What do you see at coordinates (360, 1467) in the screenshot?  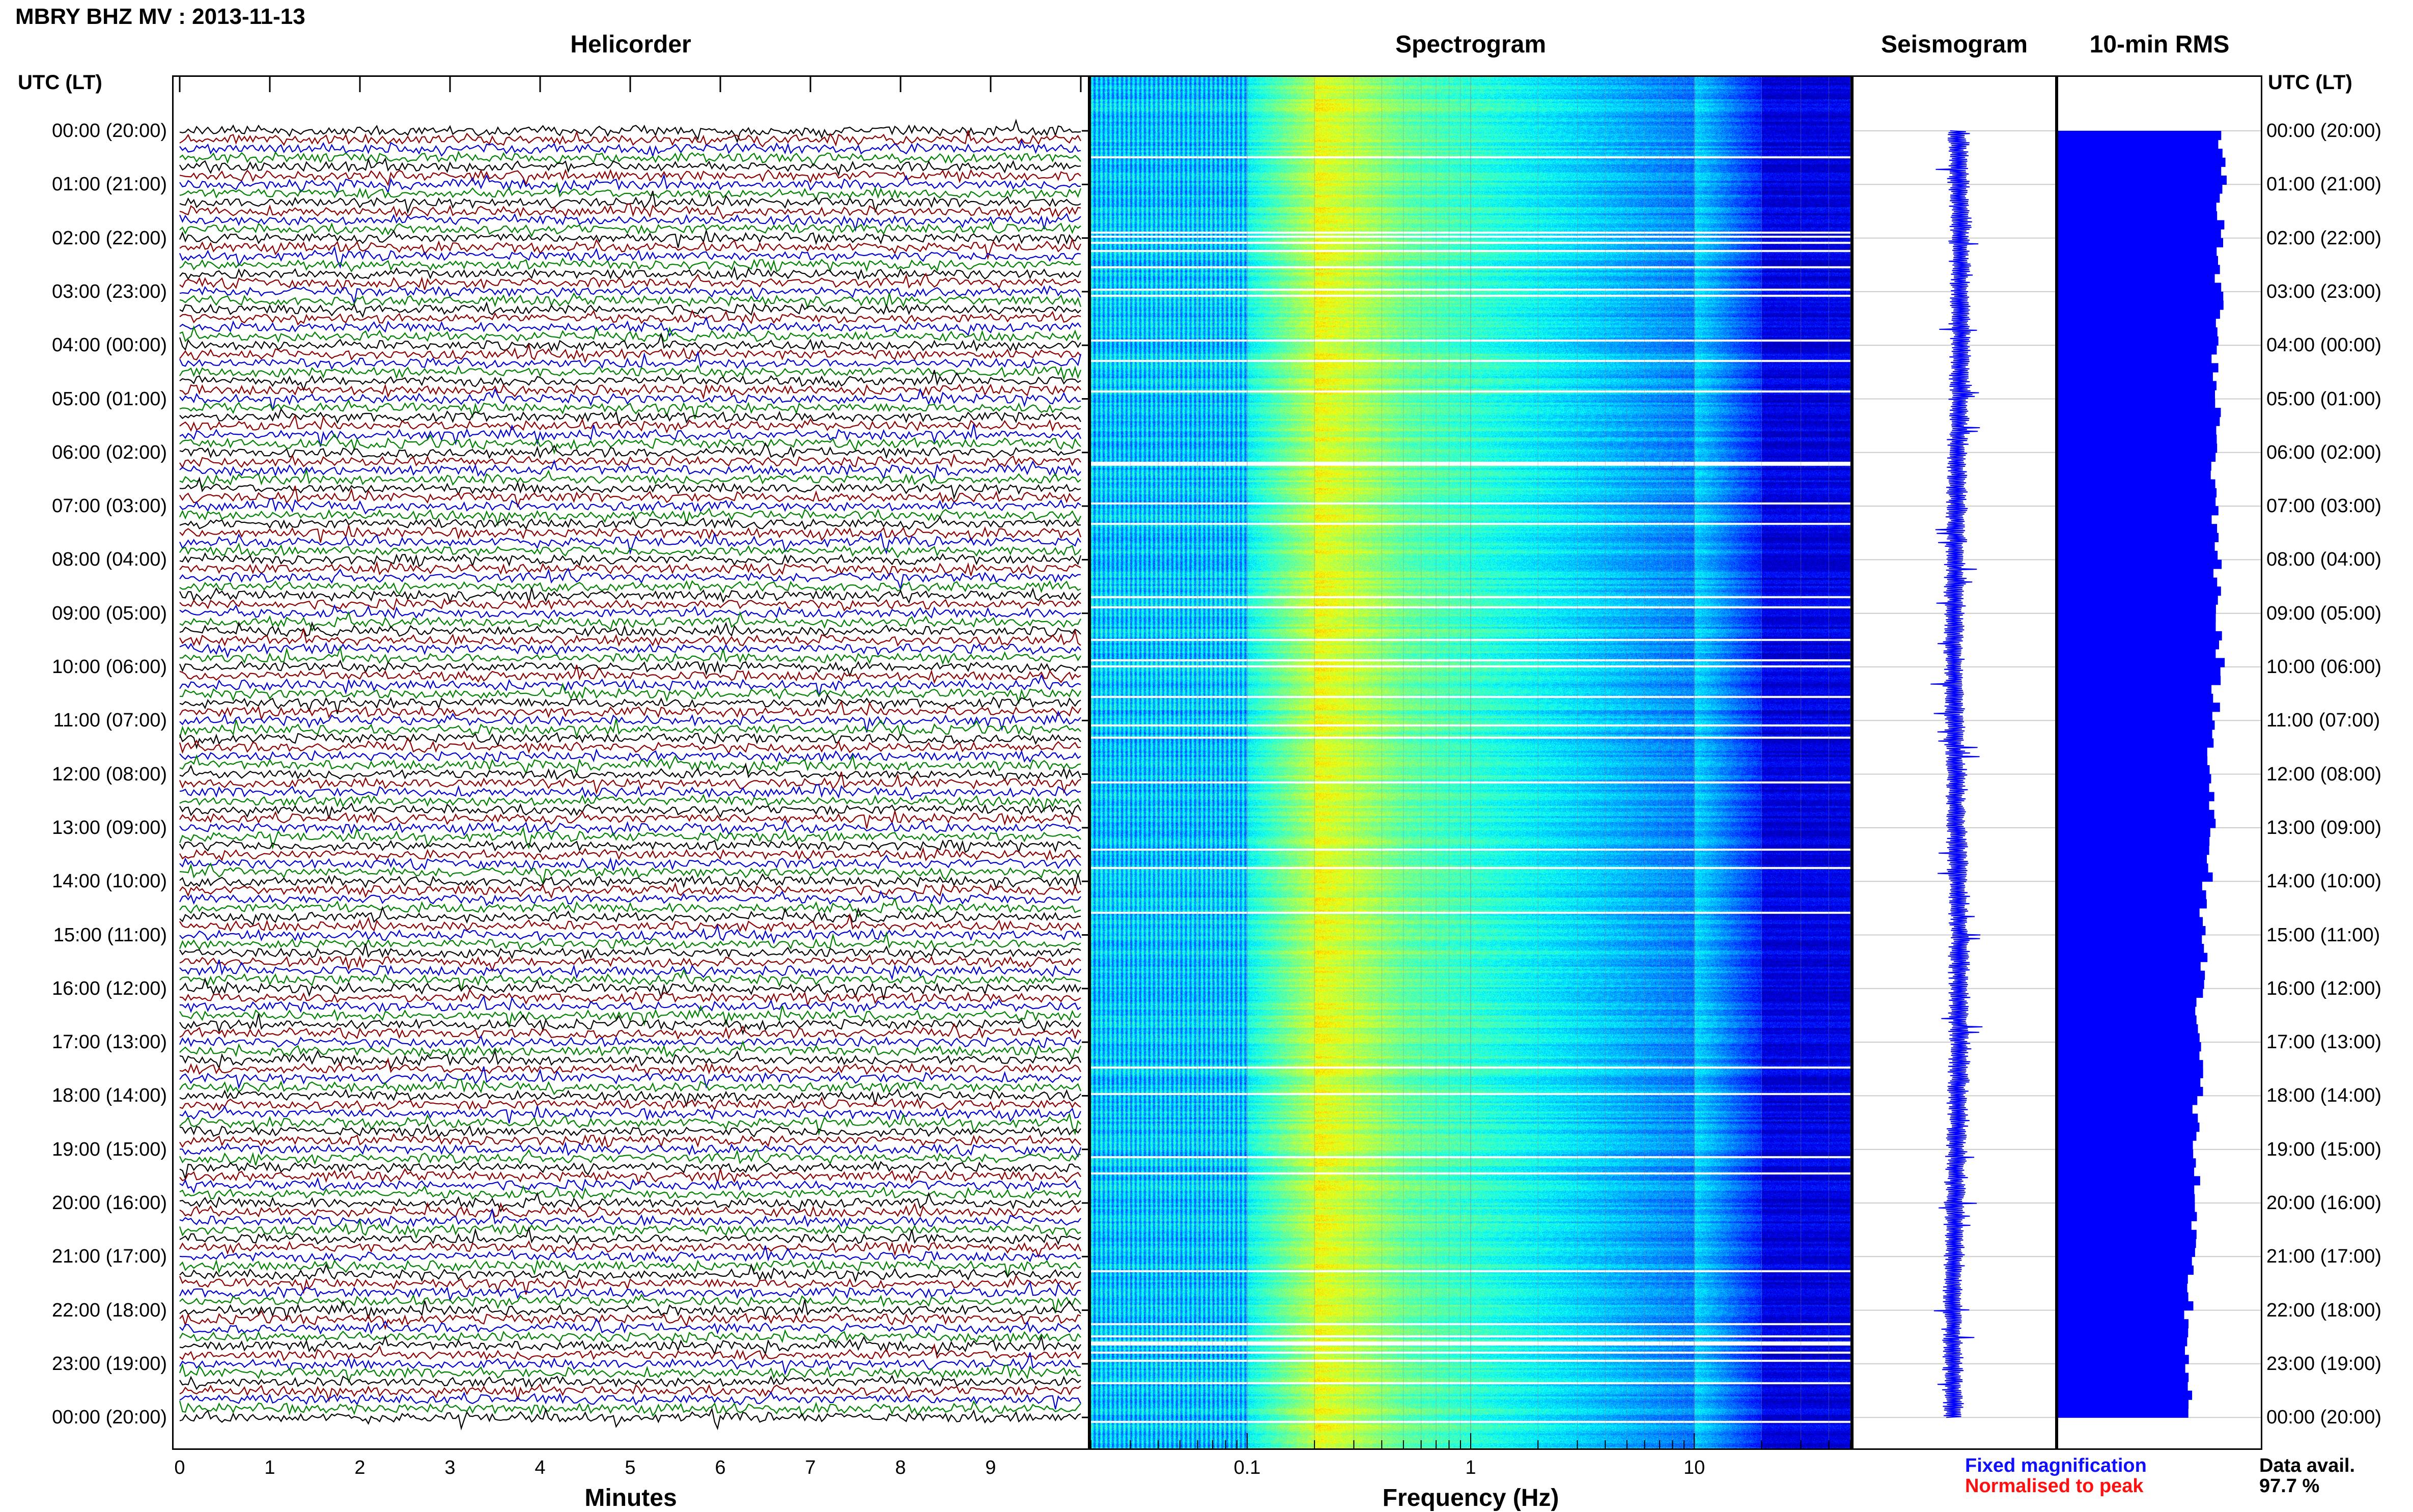 I see `minute-tick-label: 2` at bounding box center [360, 1467].